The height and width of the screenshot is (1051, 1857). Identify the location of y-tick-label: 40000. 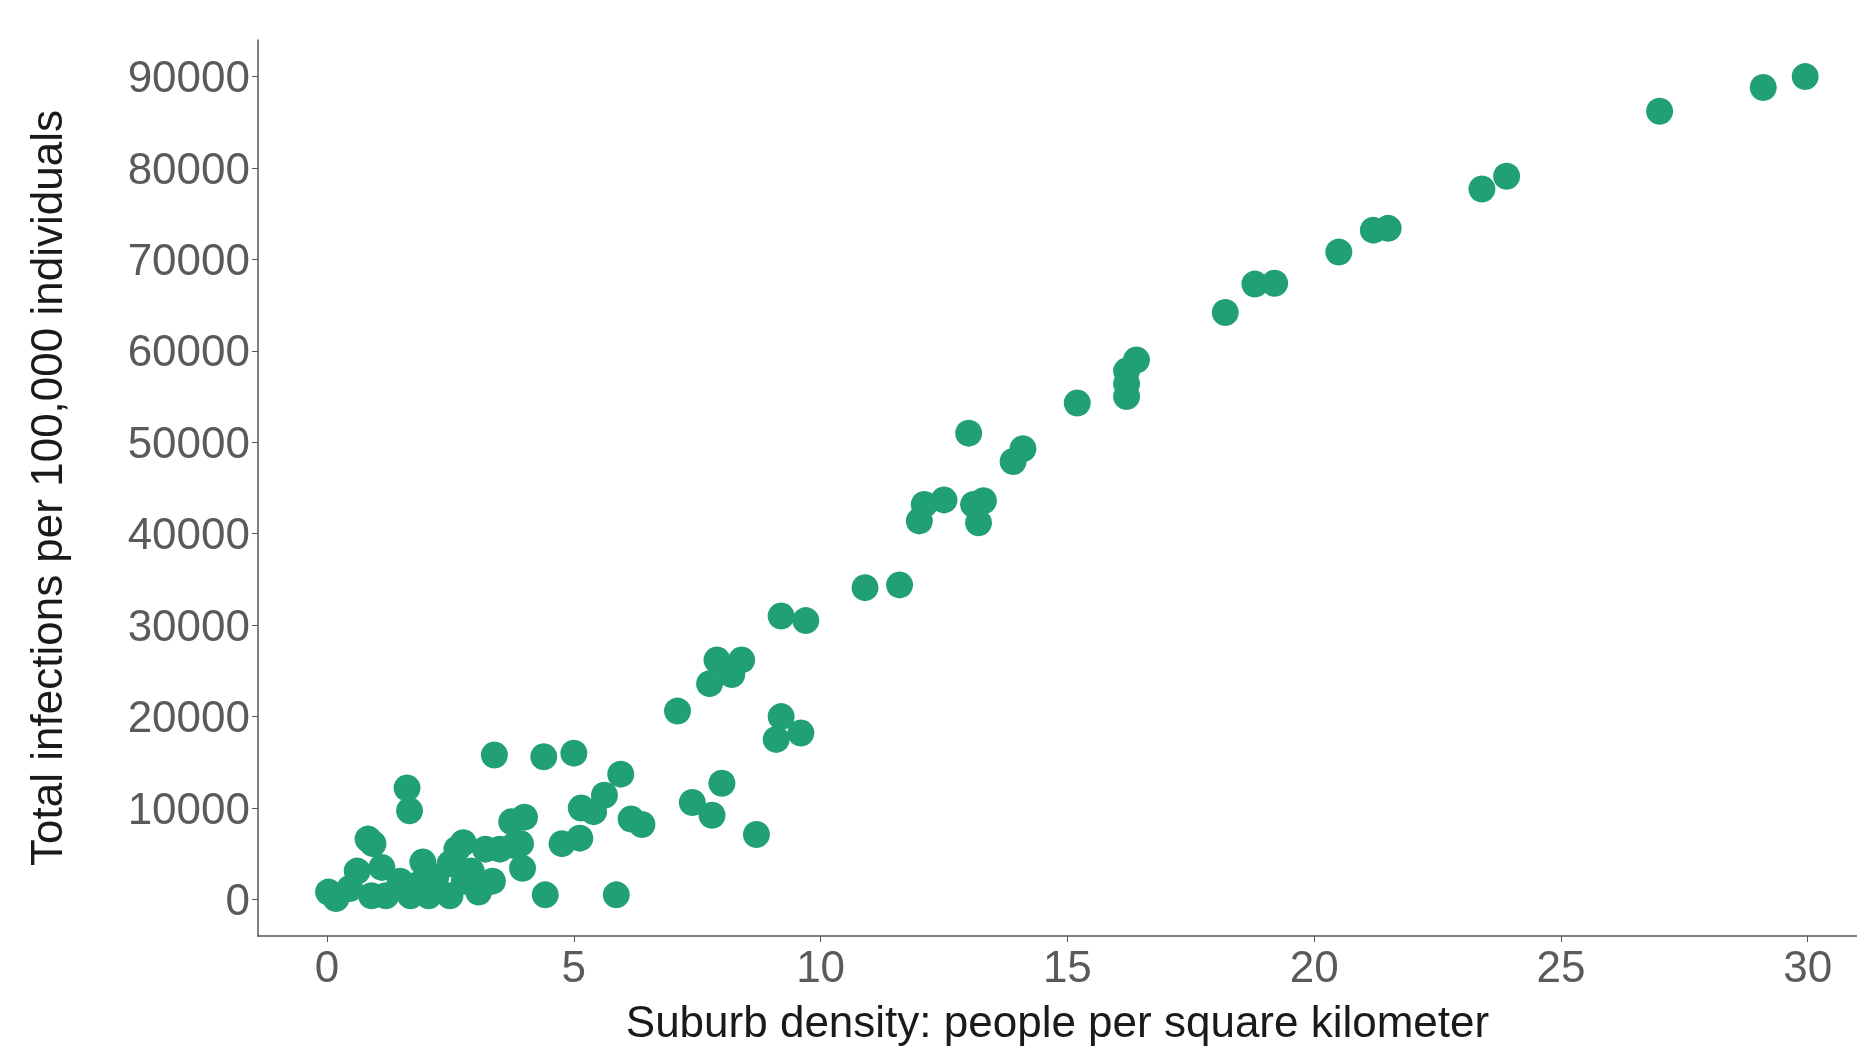
(188, 534).